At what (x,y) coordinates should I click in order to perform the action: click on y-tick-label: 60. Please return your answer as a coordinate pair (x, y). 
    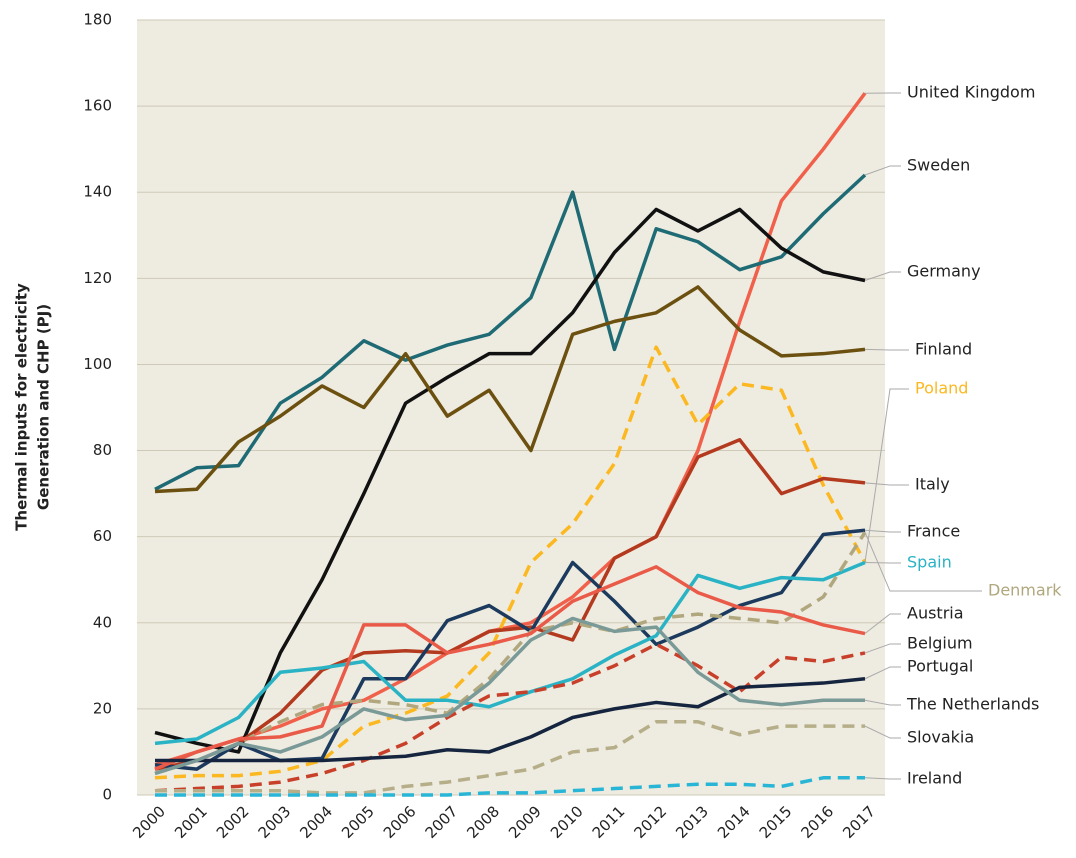
    Looking at the image, I should click on (102, 536).